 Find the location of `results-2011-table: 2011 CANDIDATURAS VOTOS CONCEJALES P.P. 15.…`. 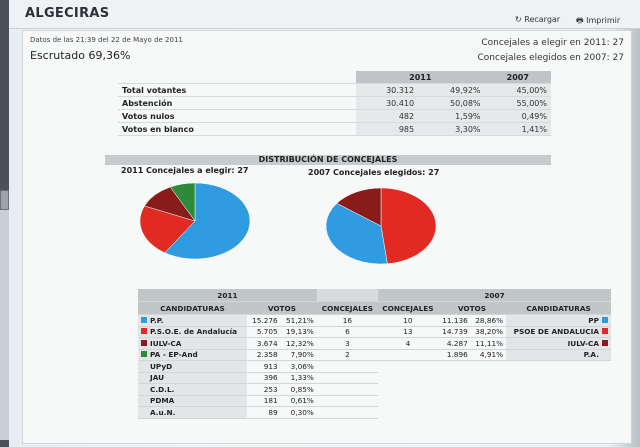

results-2011-table: 2011 CANDIDATURAS VOTOS CONCEJALES P.P. 15.… is located at coordinates (258, 354).